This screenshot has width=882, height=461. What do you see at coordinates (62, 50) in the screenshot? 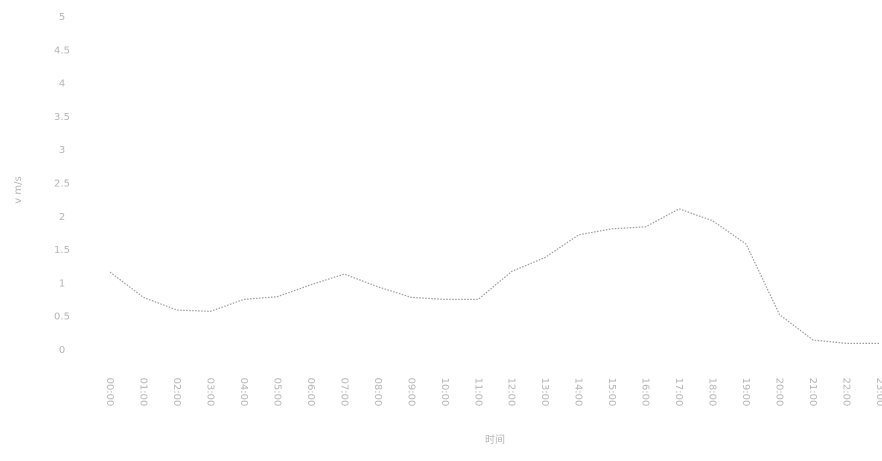
I see `y-tick-label: 4.5` at bounding box center [62, 50].